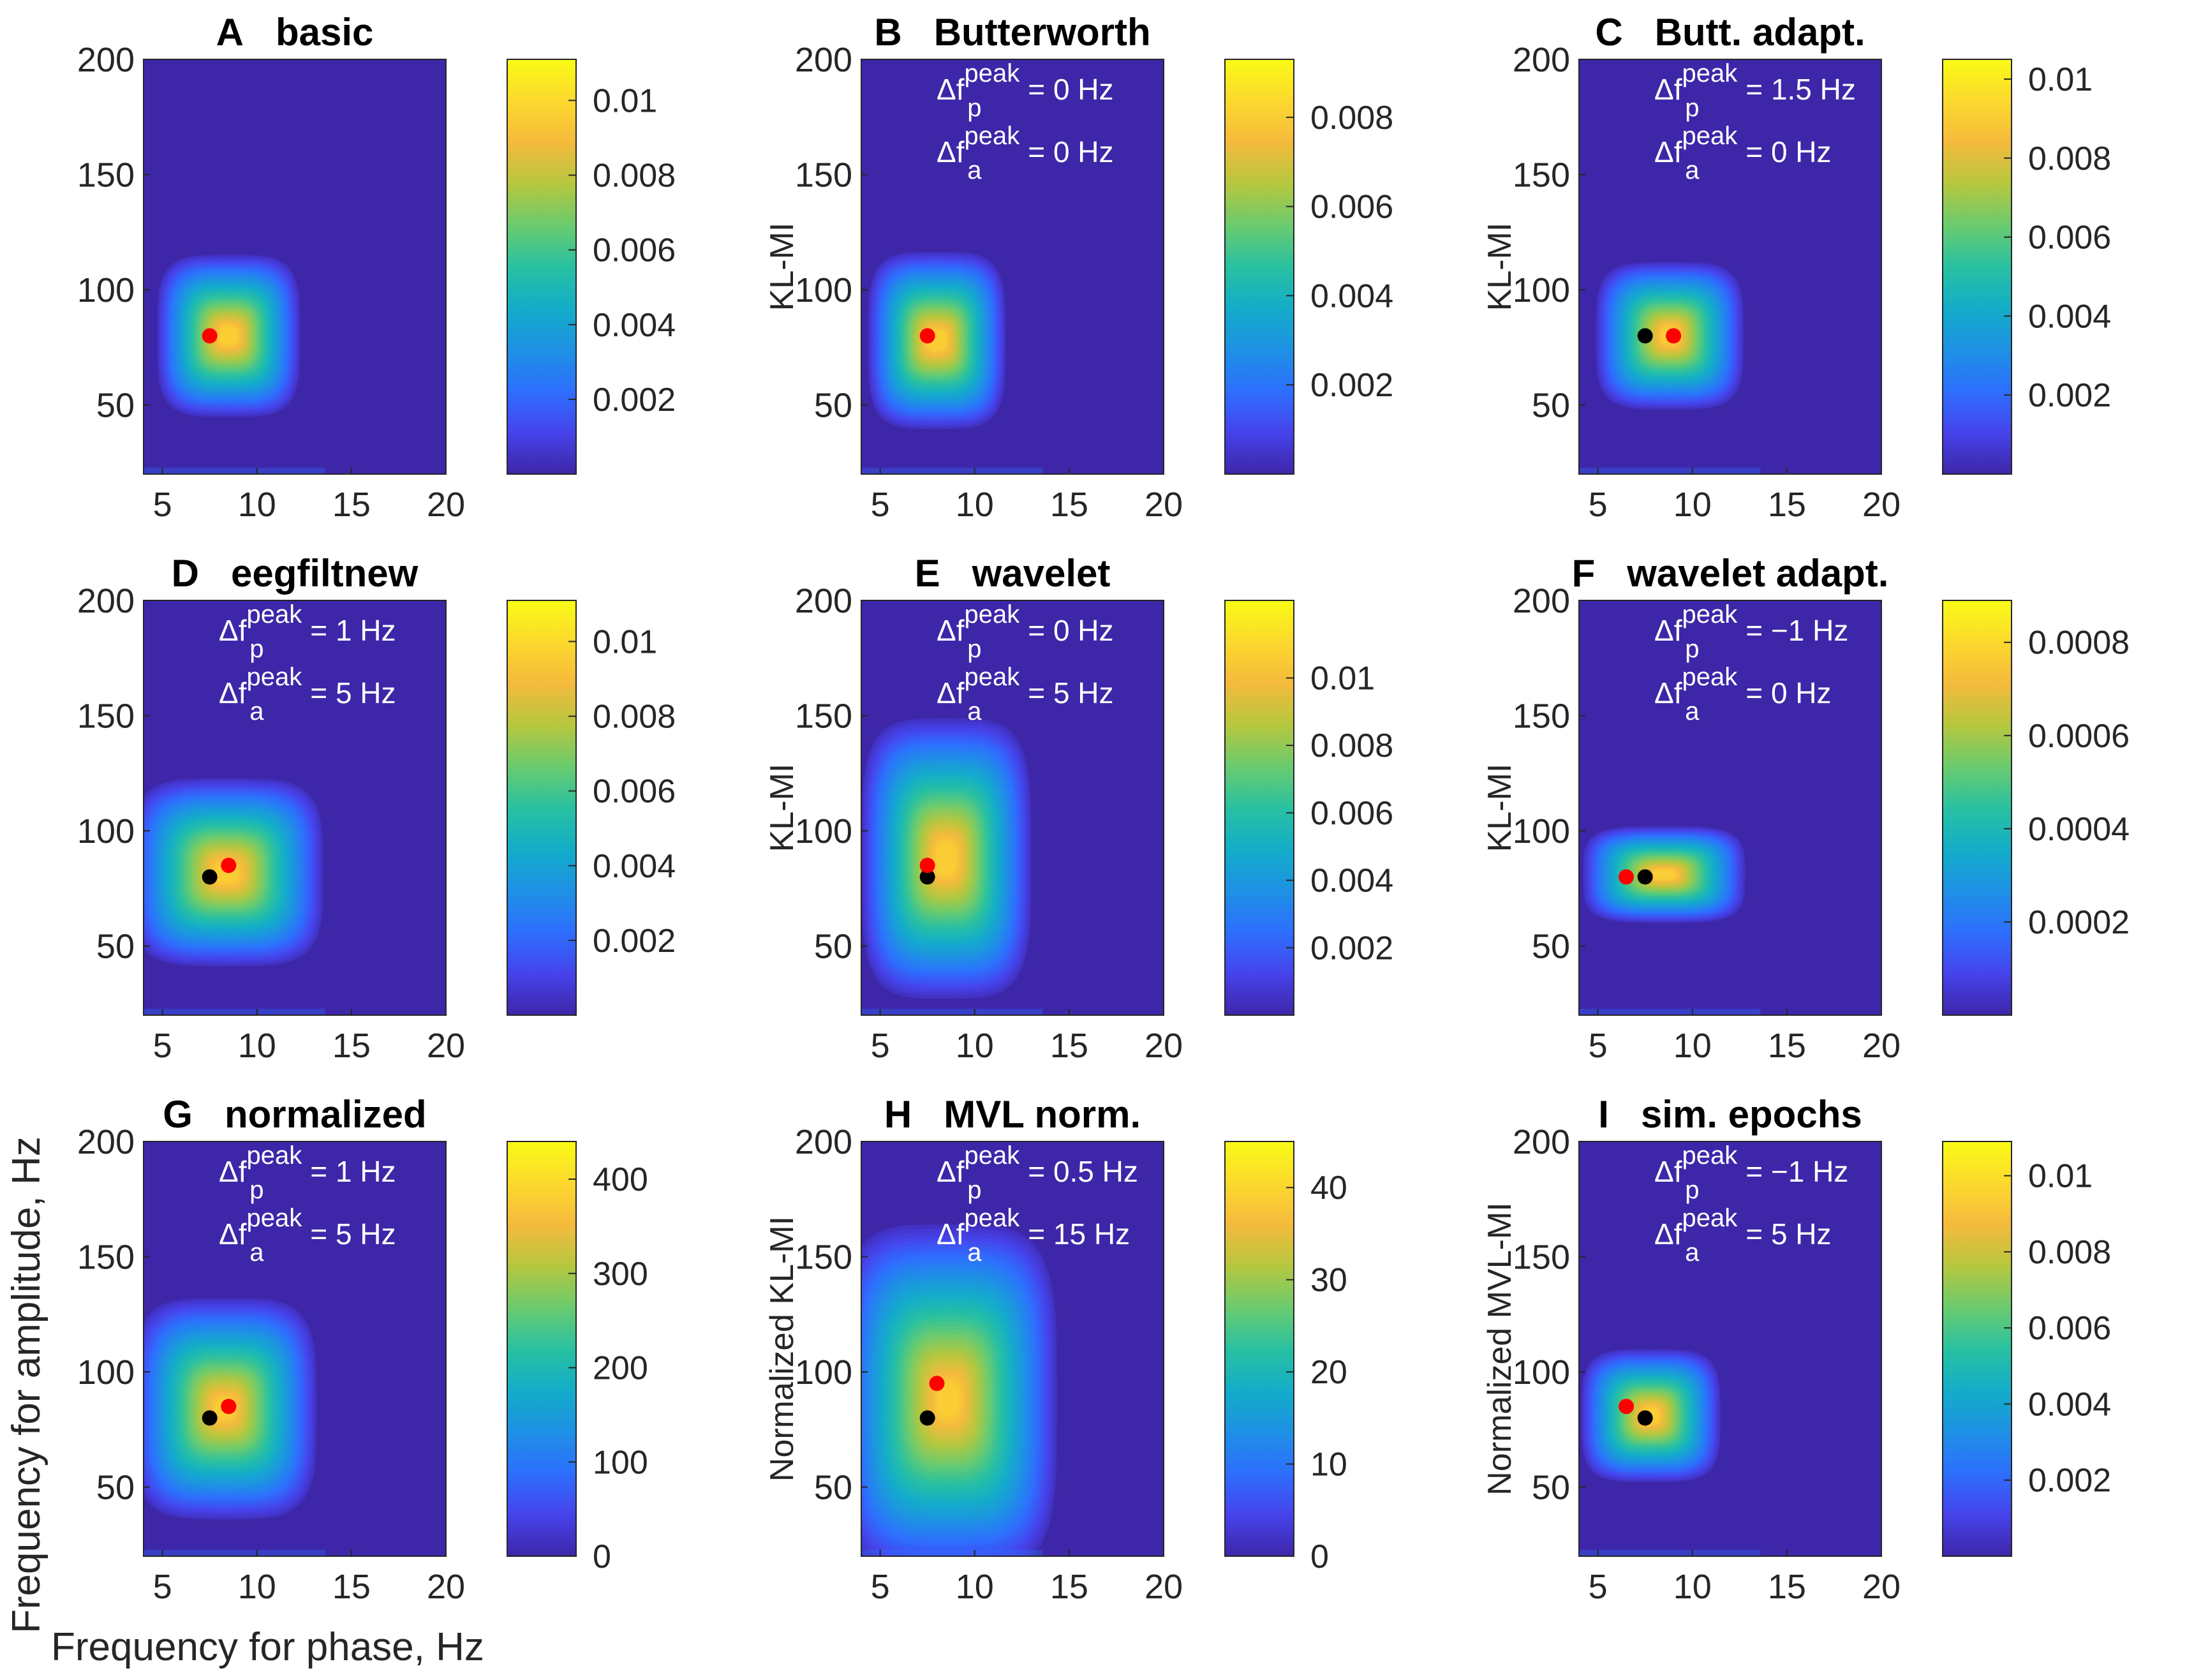  I want to click on panel-name: wavelet adapt., so click(1757, 573).